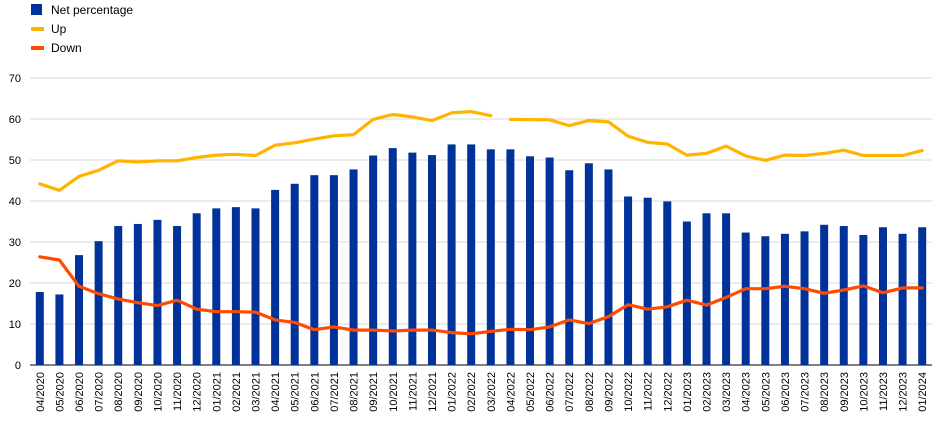  I want to click on x-tick-label: 07/2023, so click(806, 392).